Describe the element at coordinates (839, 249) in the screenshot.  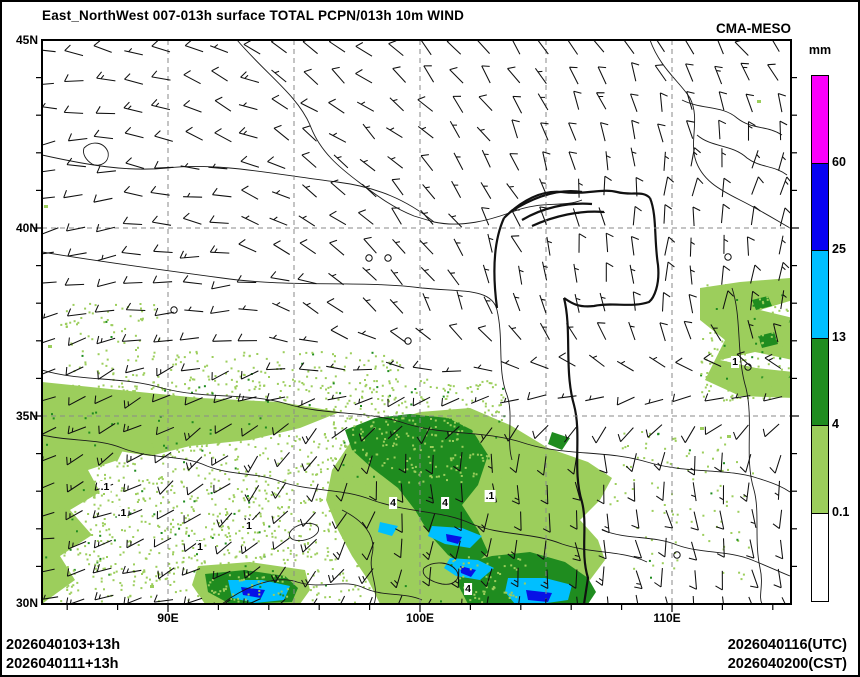
I see `colorbar-tick-label: 25` at that location.